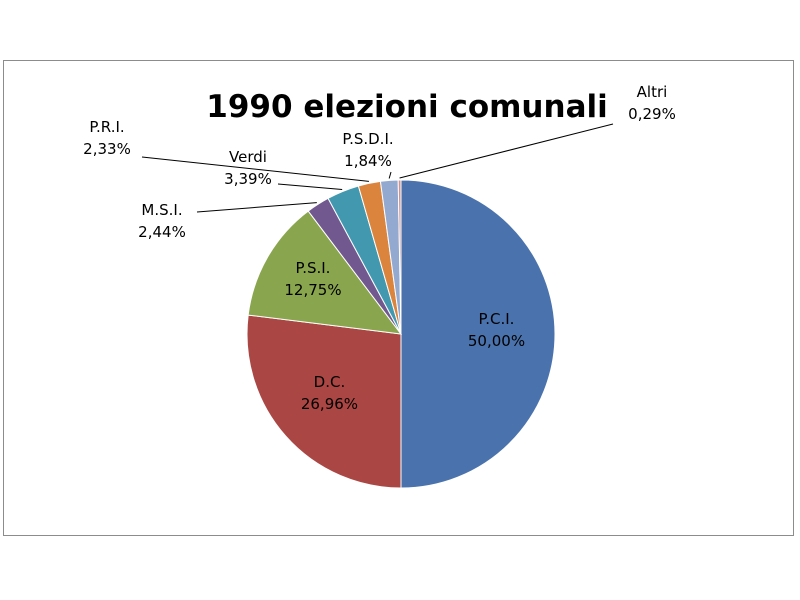 This screenshot has width=800, height=600. I want to click on data-label-name: M.S.I., so click(161, 210).